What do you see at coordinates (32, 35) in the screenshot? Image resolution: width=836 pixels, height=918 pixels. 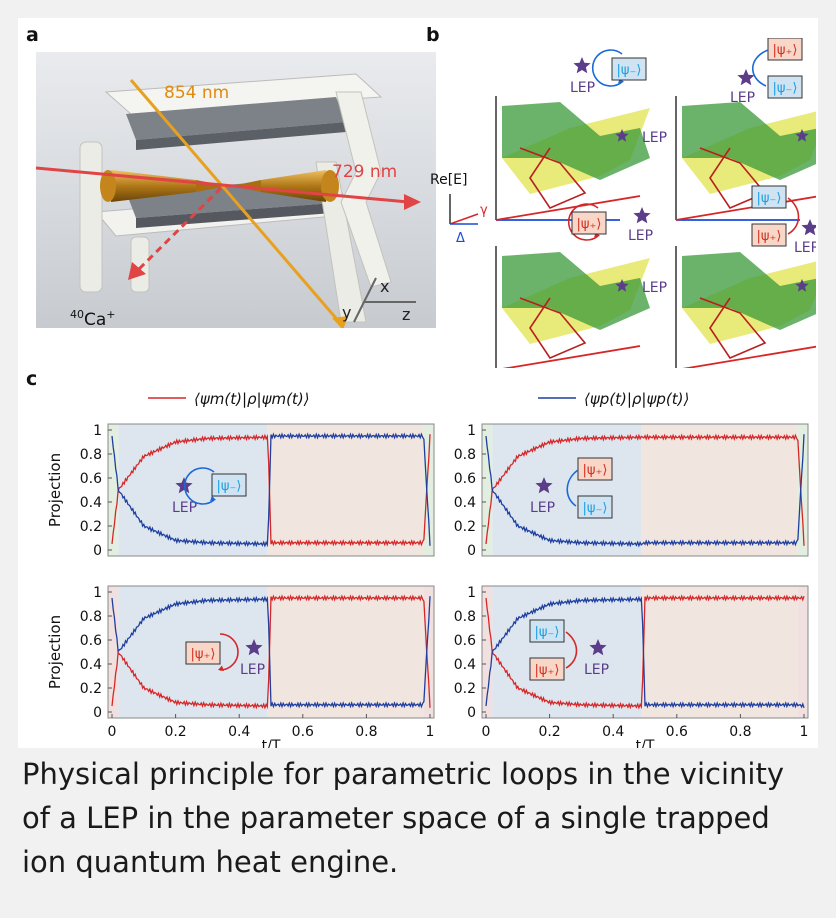 I see `panel-a-label: a` at bounding box center [32, 35].